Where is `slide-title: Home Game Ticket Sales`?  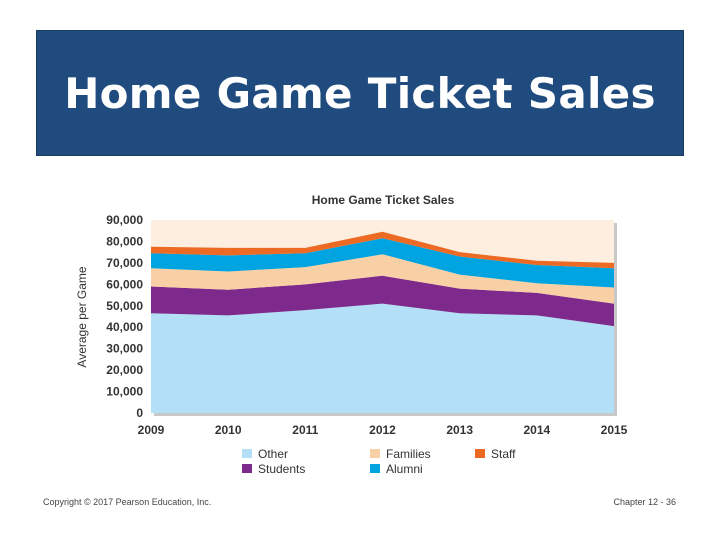 slide-title: Home Game Ticket Sales is located at coordinates (360, 93).